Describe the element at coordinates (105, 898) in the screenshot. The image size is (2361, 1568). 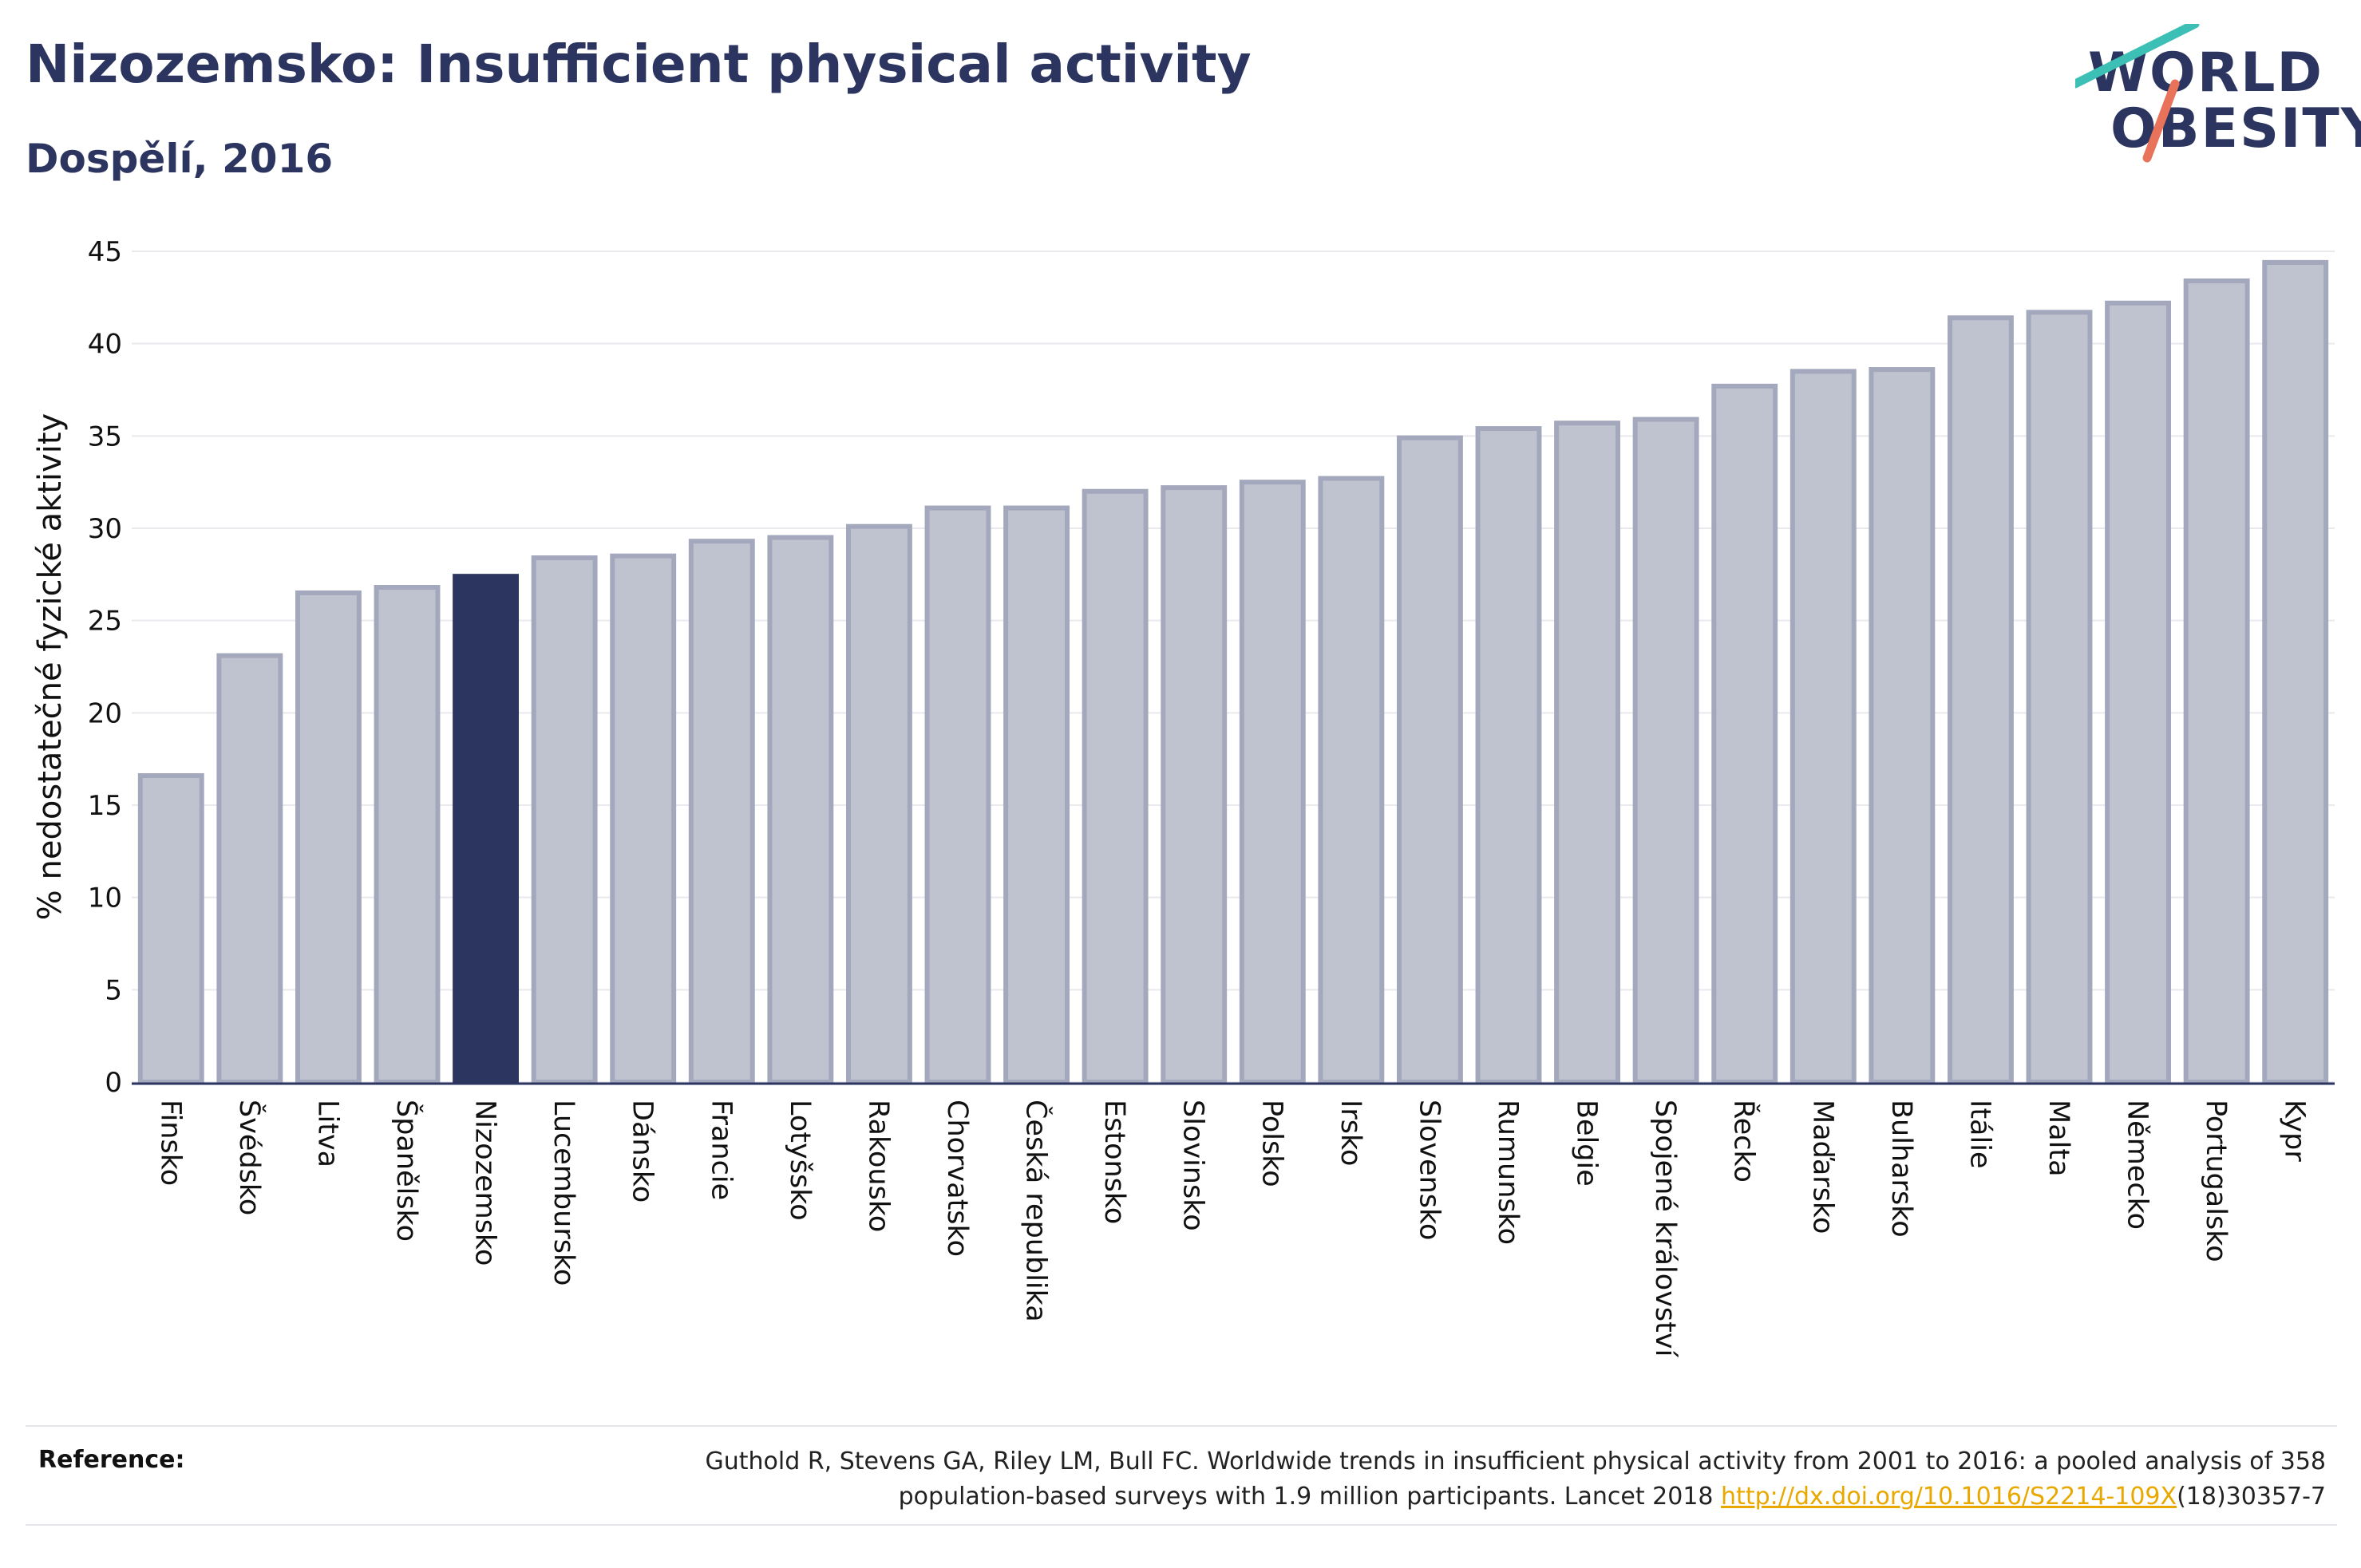
I see `y-tick-label: 10` at that location.